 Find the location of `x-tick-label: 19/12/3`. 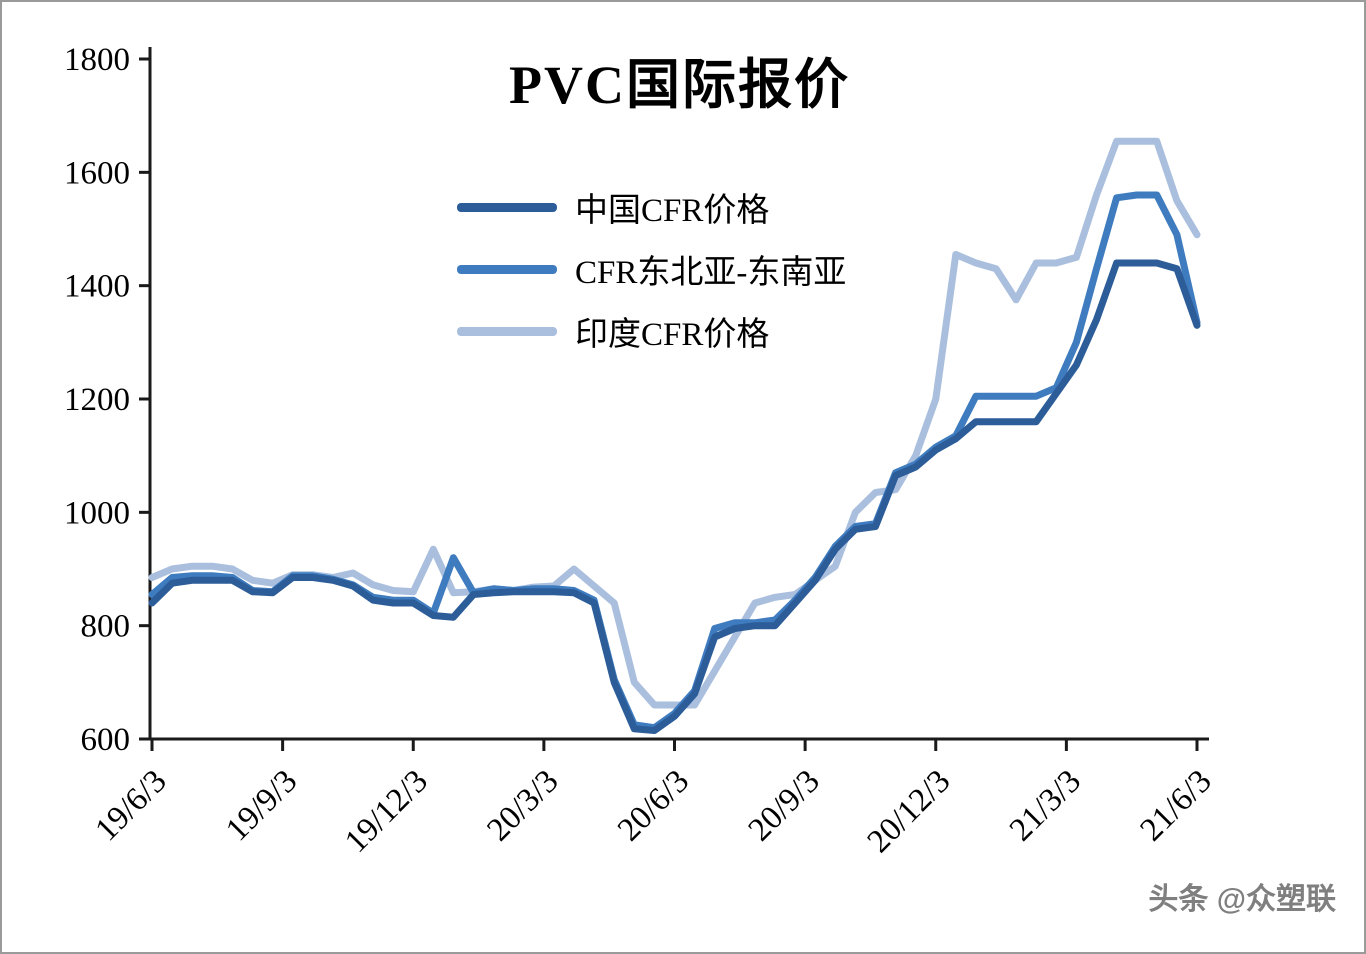

x-tick-label: 19/12/3 is located at coordinates (386, 811).